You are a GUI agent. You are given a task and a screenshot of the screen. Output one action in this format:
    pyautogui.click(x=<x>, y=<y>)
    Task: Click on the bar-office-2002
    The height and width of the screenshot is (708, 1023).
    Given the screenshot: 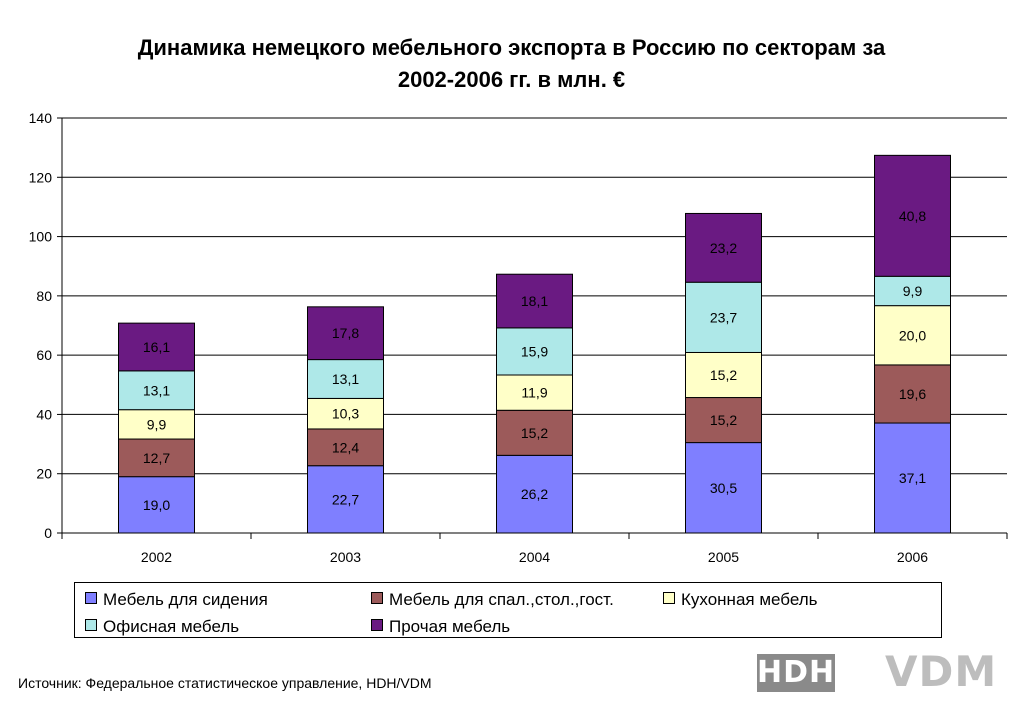 What is the action you would take?
    pyautogui.click(x=156, y=390)
    